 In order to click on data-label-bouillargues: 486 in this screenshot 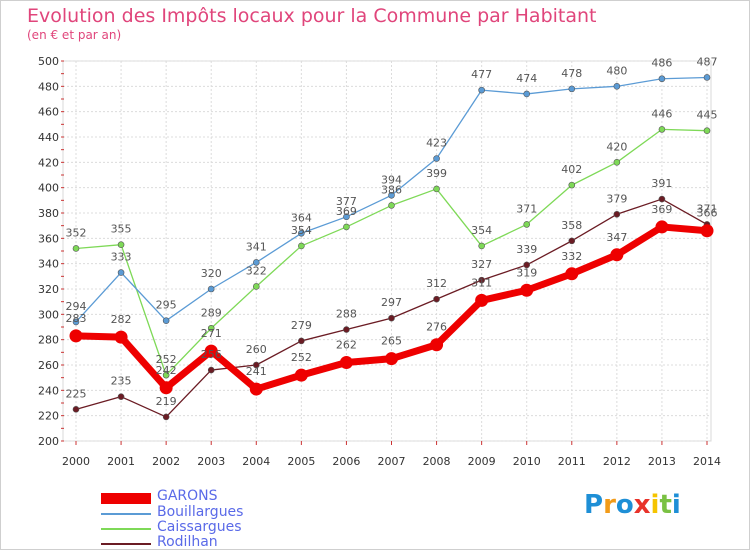, I will do `click(661, 63)`.